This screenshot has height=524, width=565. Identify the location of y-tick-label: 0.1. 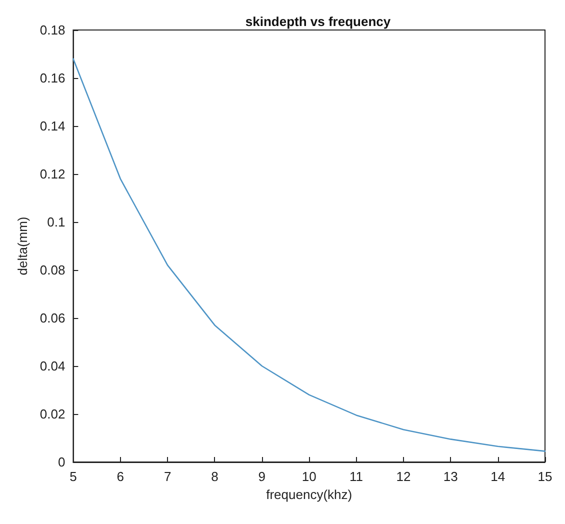
(56, 222).